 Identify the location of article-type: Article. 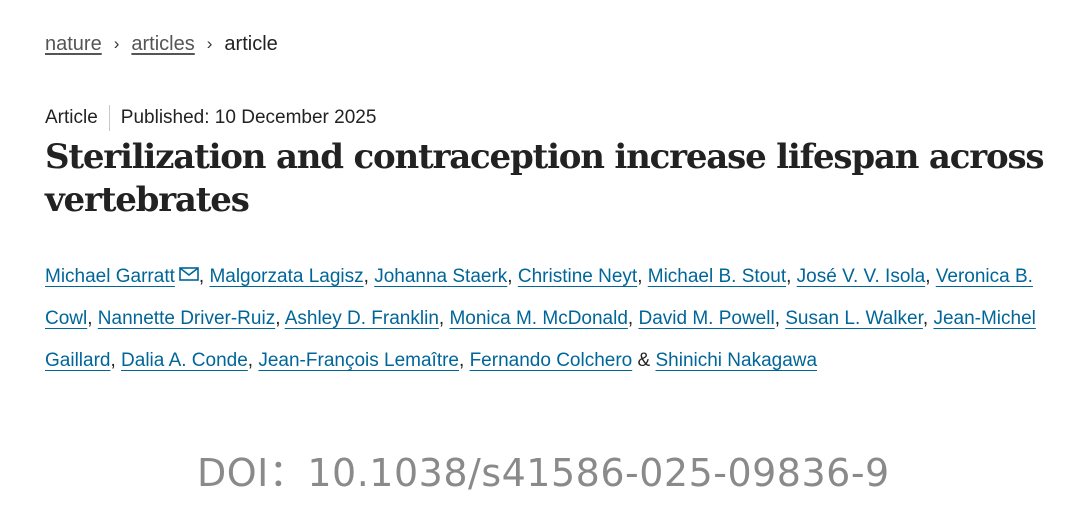
(71, 117).